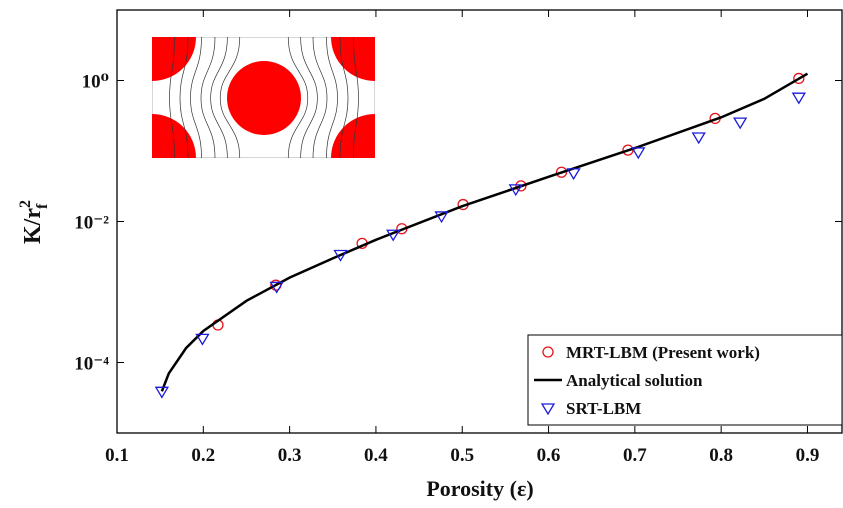 This screenshot has width=843, height=508. Describe the element at coordinates (42, 206) in the screenshot. I see `y-label-sub: f` at that location.